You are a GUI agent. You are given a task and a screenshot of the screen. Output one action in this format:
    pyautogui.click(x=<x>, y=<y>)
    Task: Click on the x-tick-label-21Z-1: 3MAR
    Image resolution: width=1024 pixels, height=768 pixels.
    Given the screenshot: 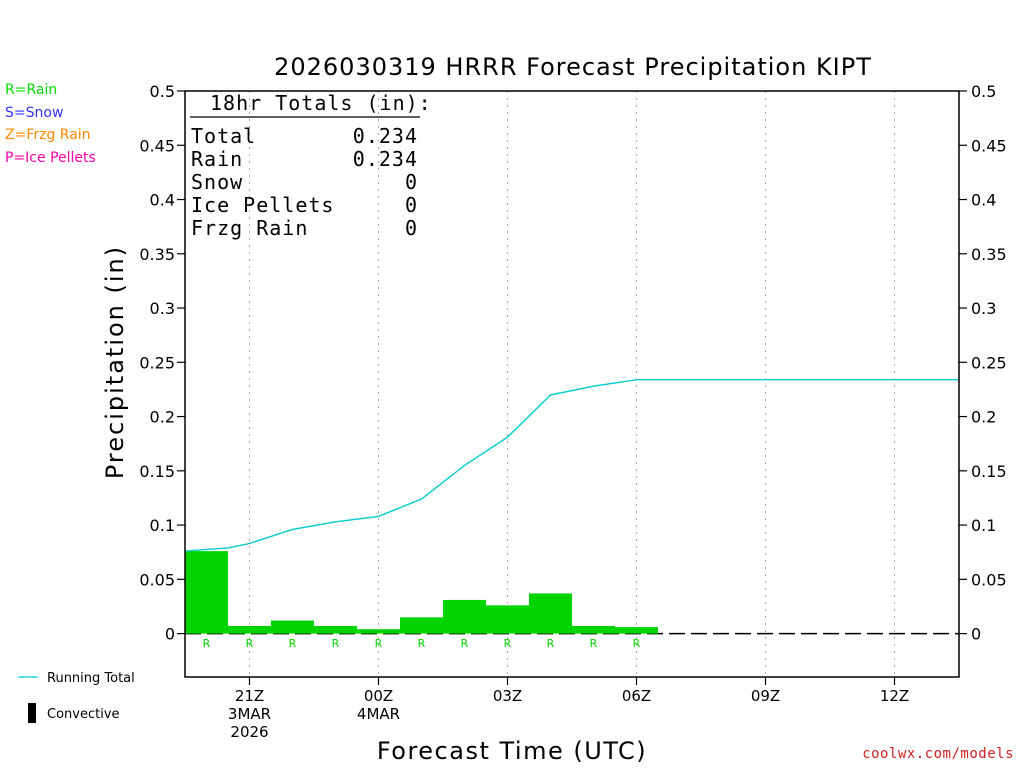 What is the action you would take?
    pyautogui.click(x=249, y=714)
    